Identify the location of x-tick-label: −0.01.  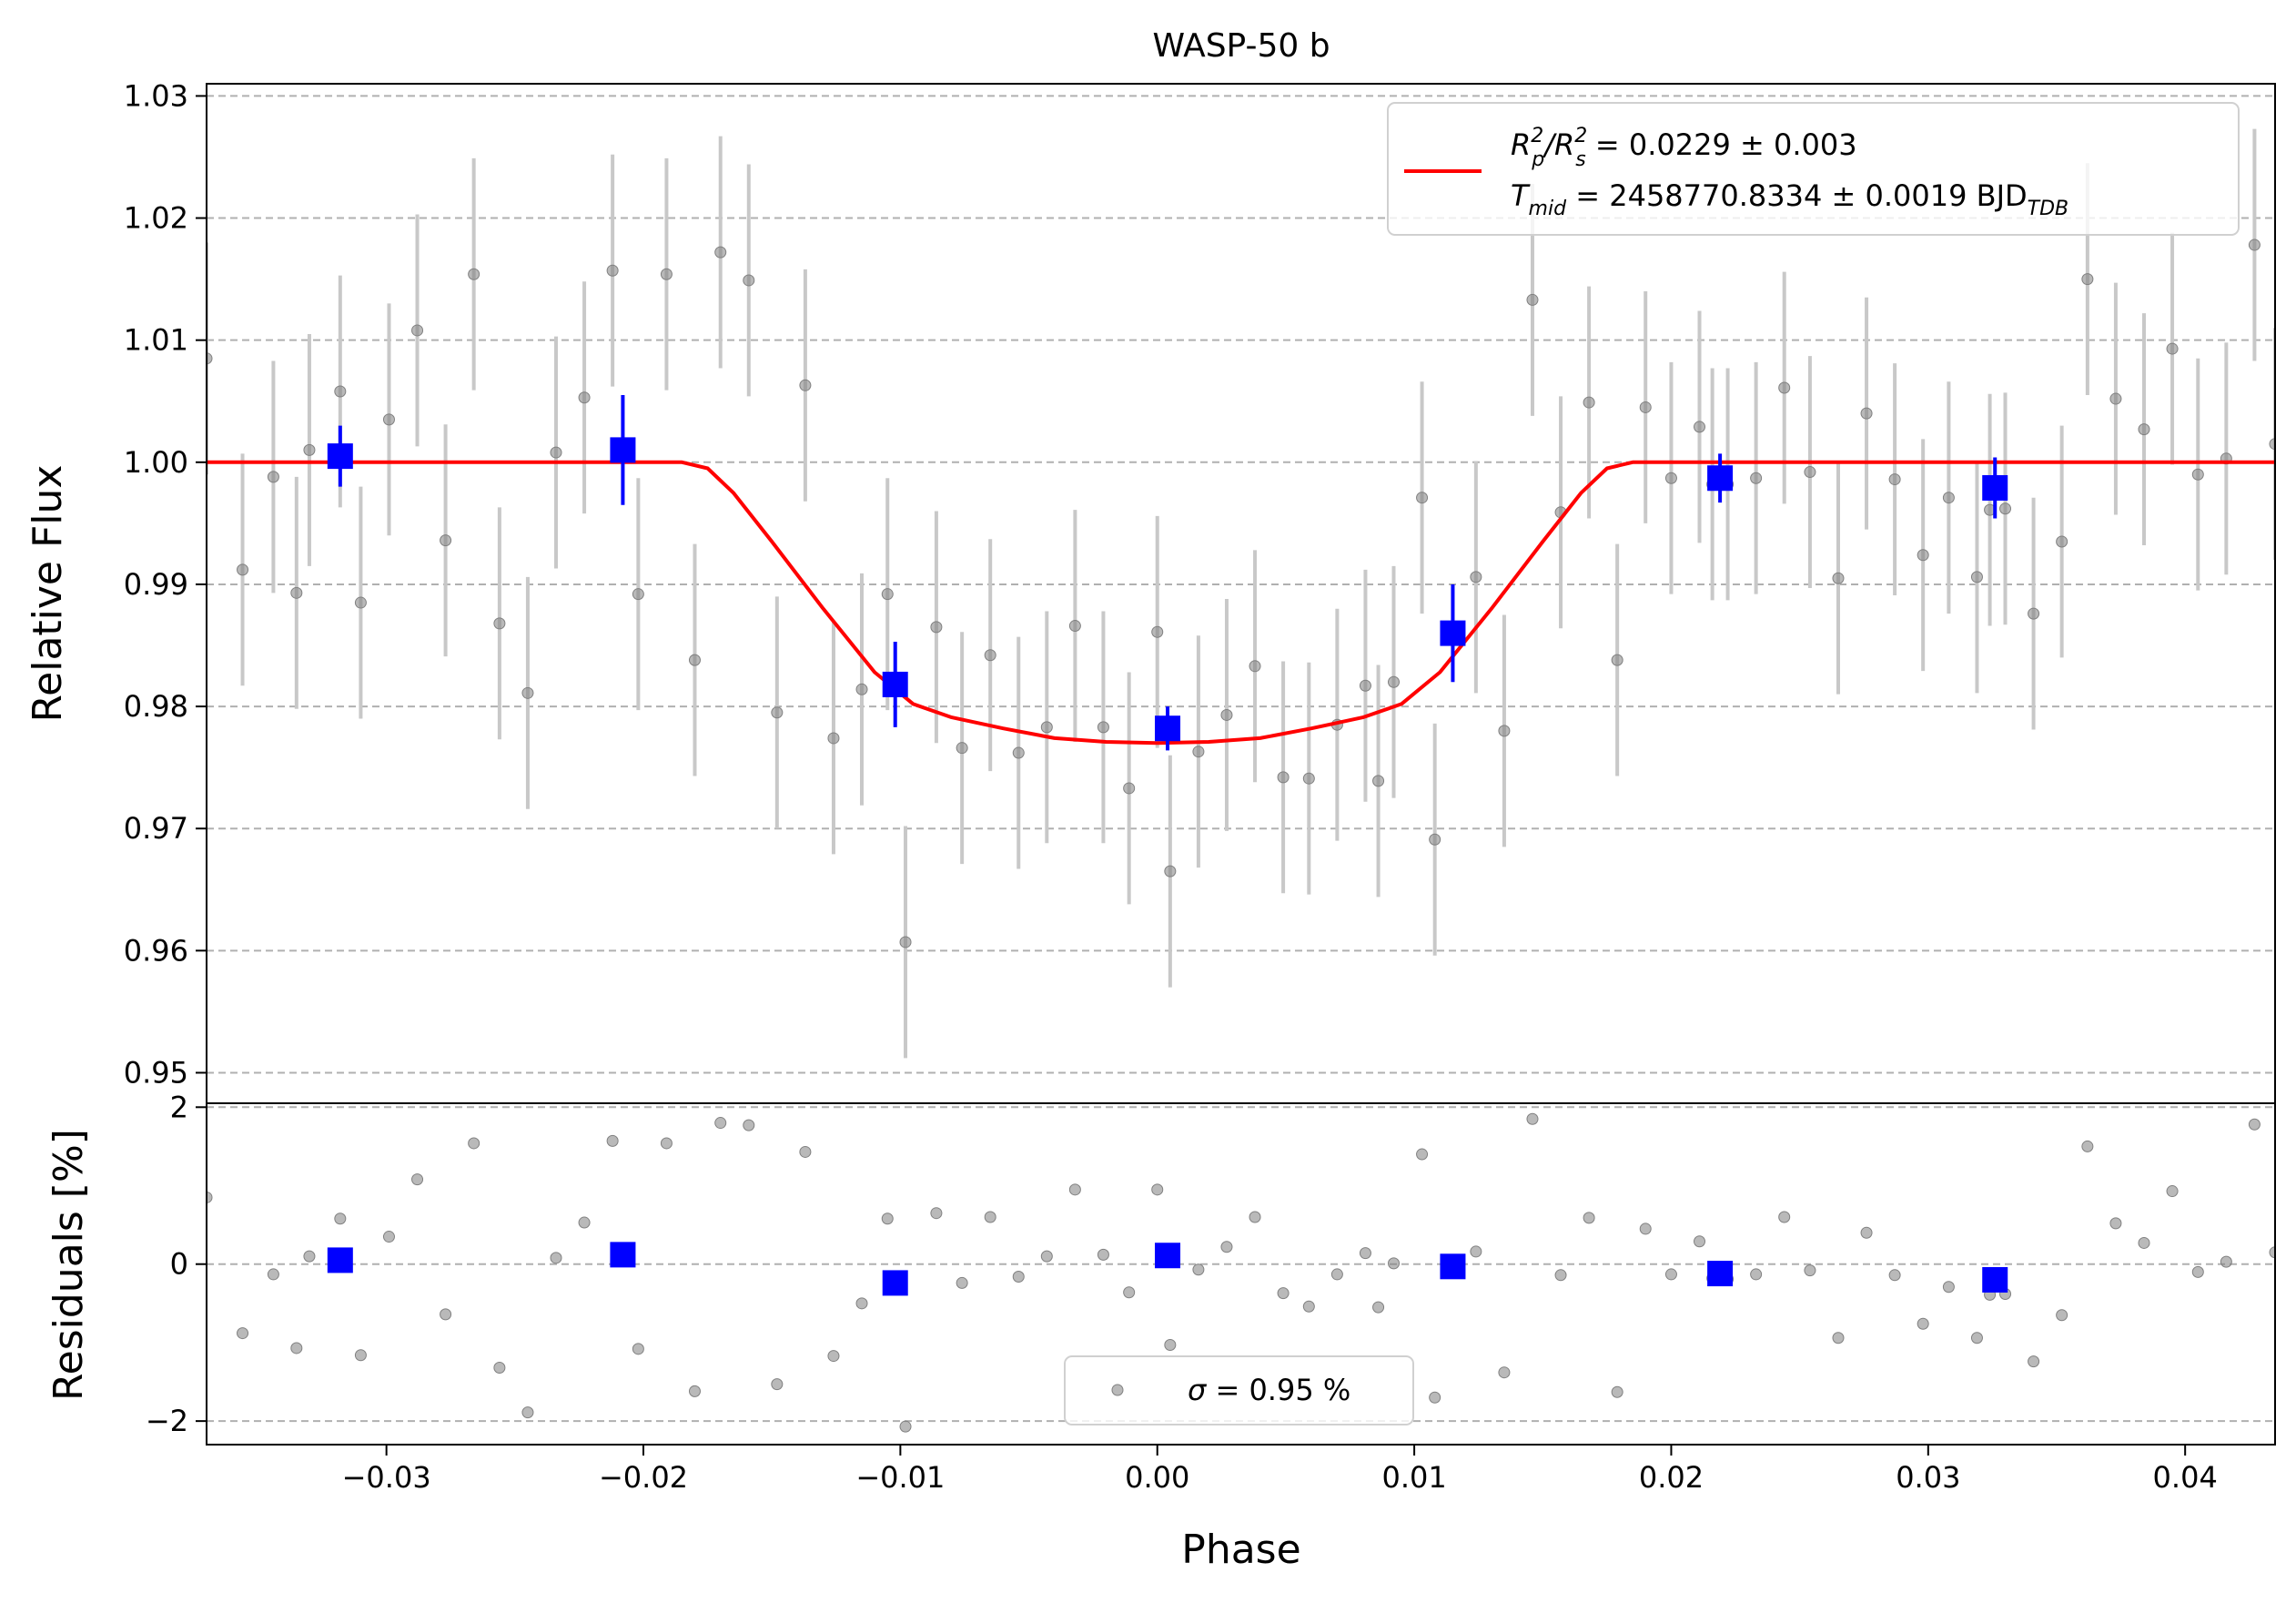
(900, 1477).